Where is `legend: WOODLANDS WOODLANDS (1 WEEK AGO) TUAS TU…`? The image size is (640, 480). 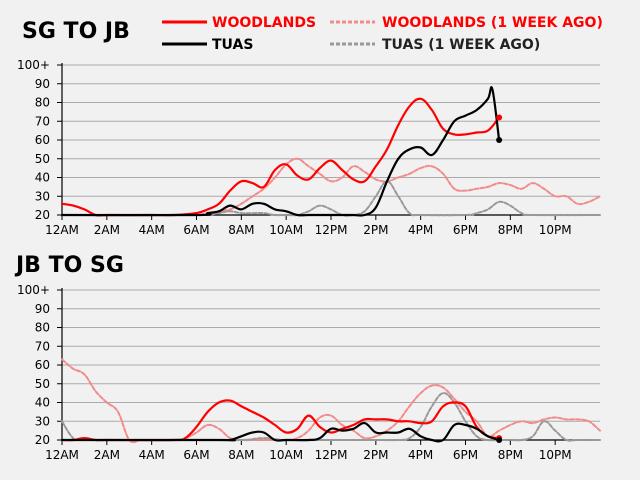
legend: WOODLANDS WOODLANDS (1 WEEK AGO) TUAS TU… is located at coordinates (382, 34).